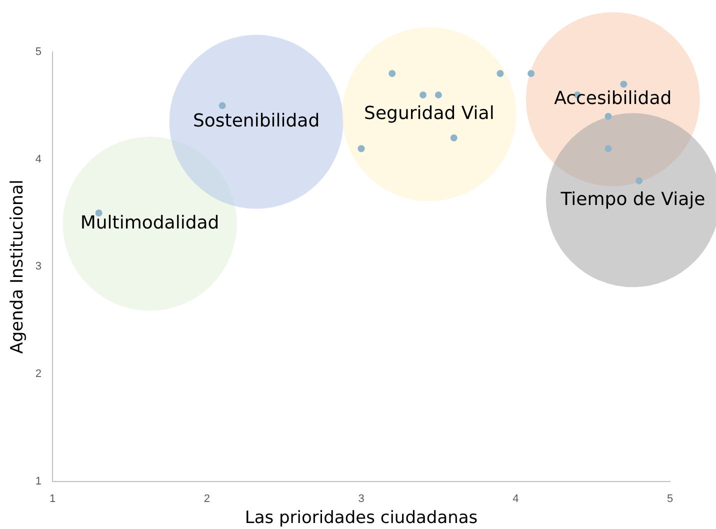 This screenshot has width=716, height=529. What do you see at coordinates (429, 113) in the screenshot?
I see `series-label: Seguridad Vial` at bounding box center [429, 113].